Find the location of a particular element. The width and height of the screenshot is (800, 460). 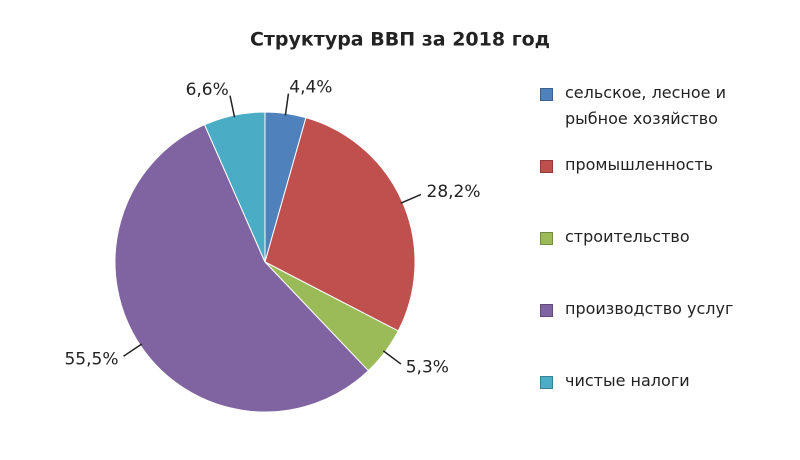

legend-item: строительство is located at coordinates (660, 260).